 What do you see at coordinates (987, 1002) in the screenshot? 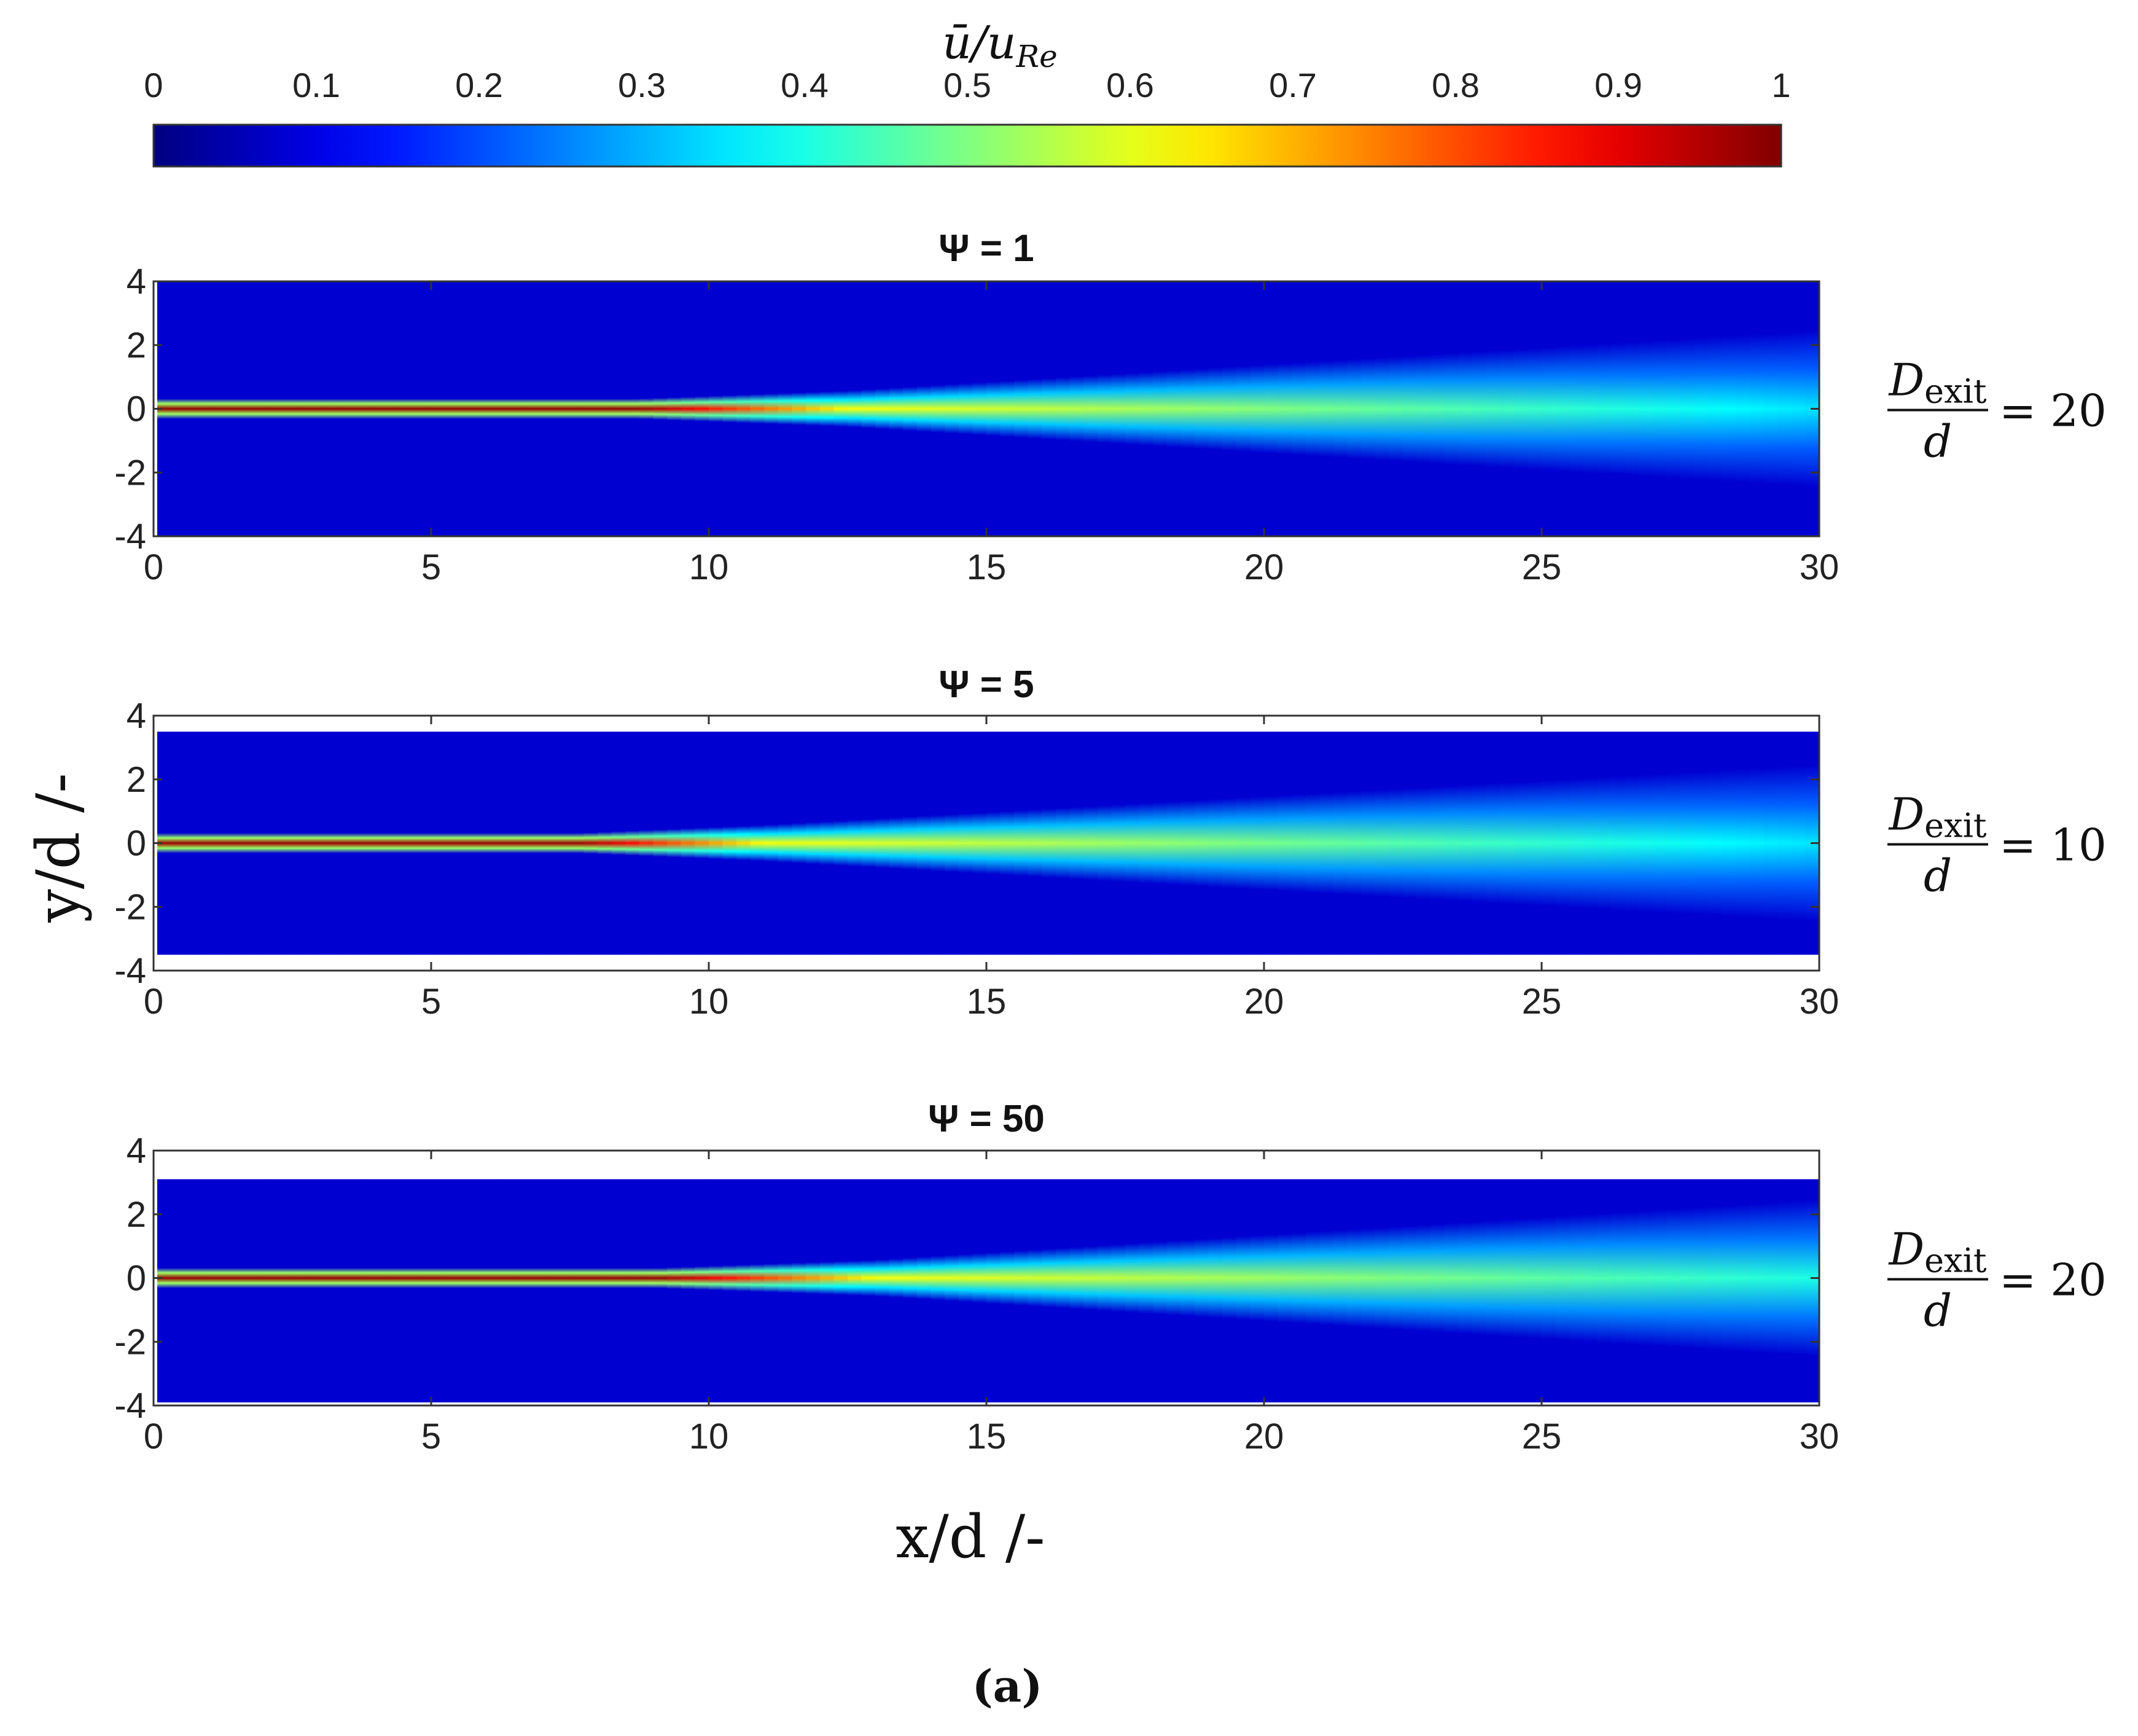
I see `x-tick-label: 15` at bounding box center [987, 1002].